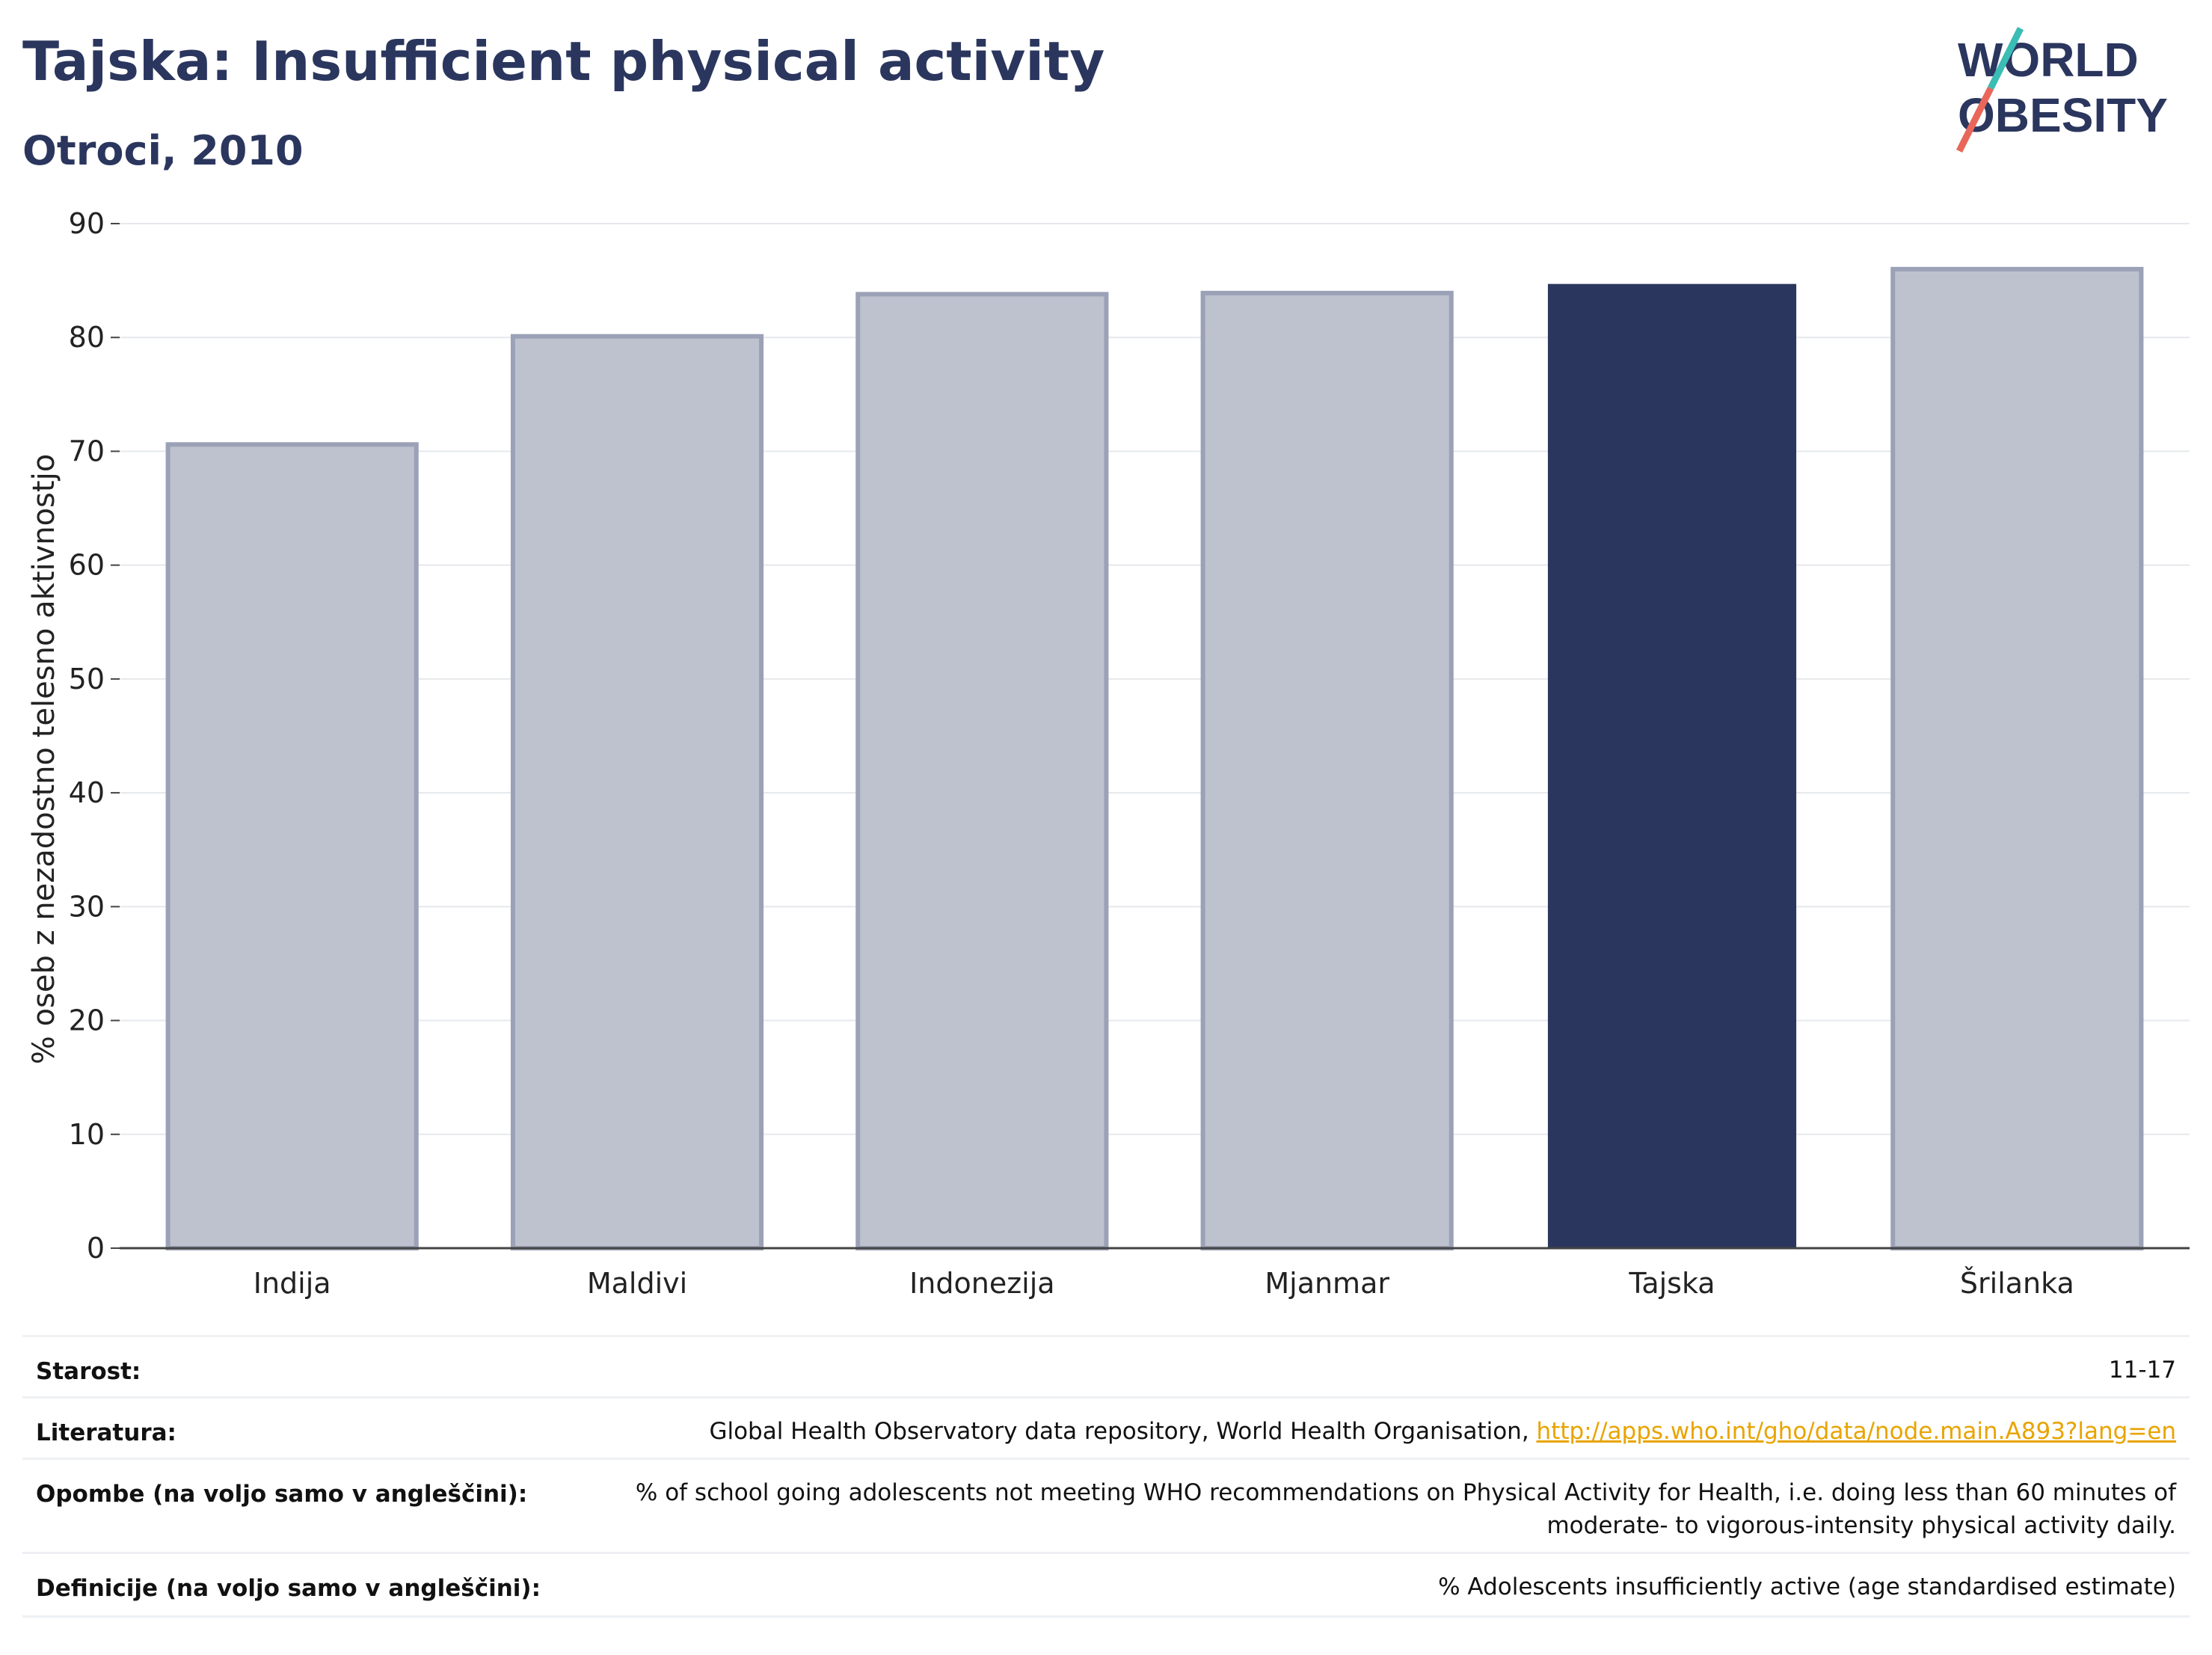 The height and width of the screenshot is (1655, 2212). I want to click on x-category-label: Indonezija, so click(981, 1283).